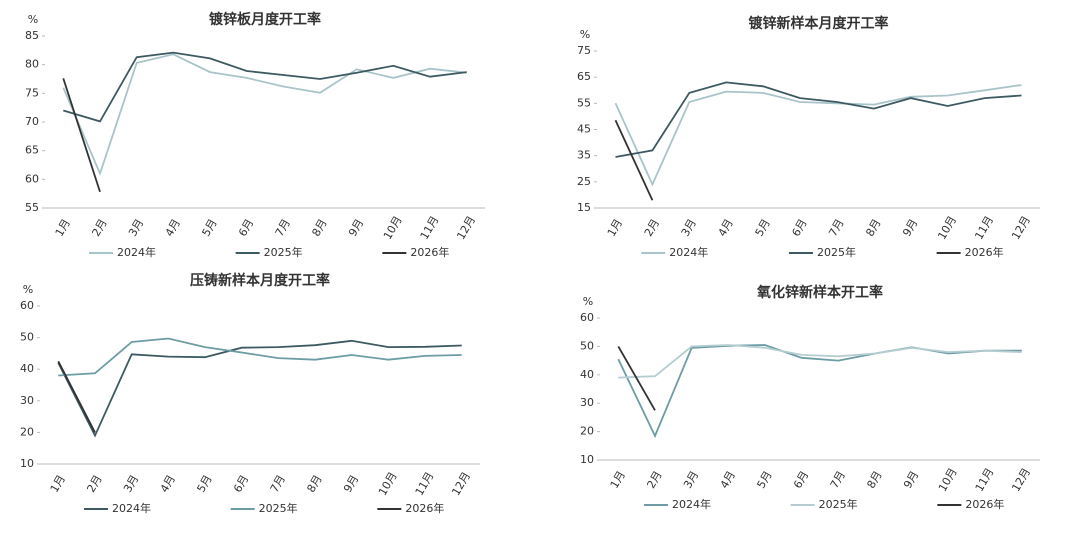 The height and width of the screenshot is (546, 1072). Describe the element at coordinates (819, 292) in the screenshot. I see `chart-title: 氧化锌新样本开工率` at that location.